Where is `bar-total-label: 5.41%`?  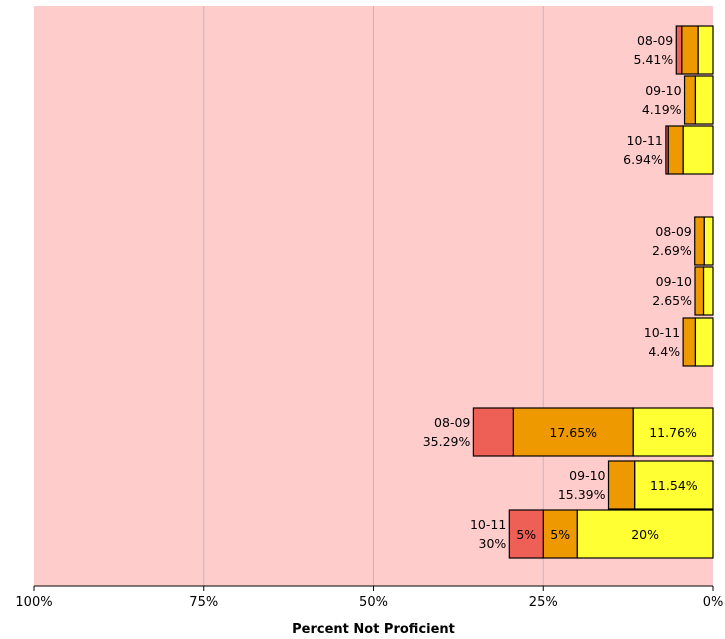 bar-total-label: 5.41% is located at coordinates (654, 59).